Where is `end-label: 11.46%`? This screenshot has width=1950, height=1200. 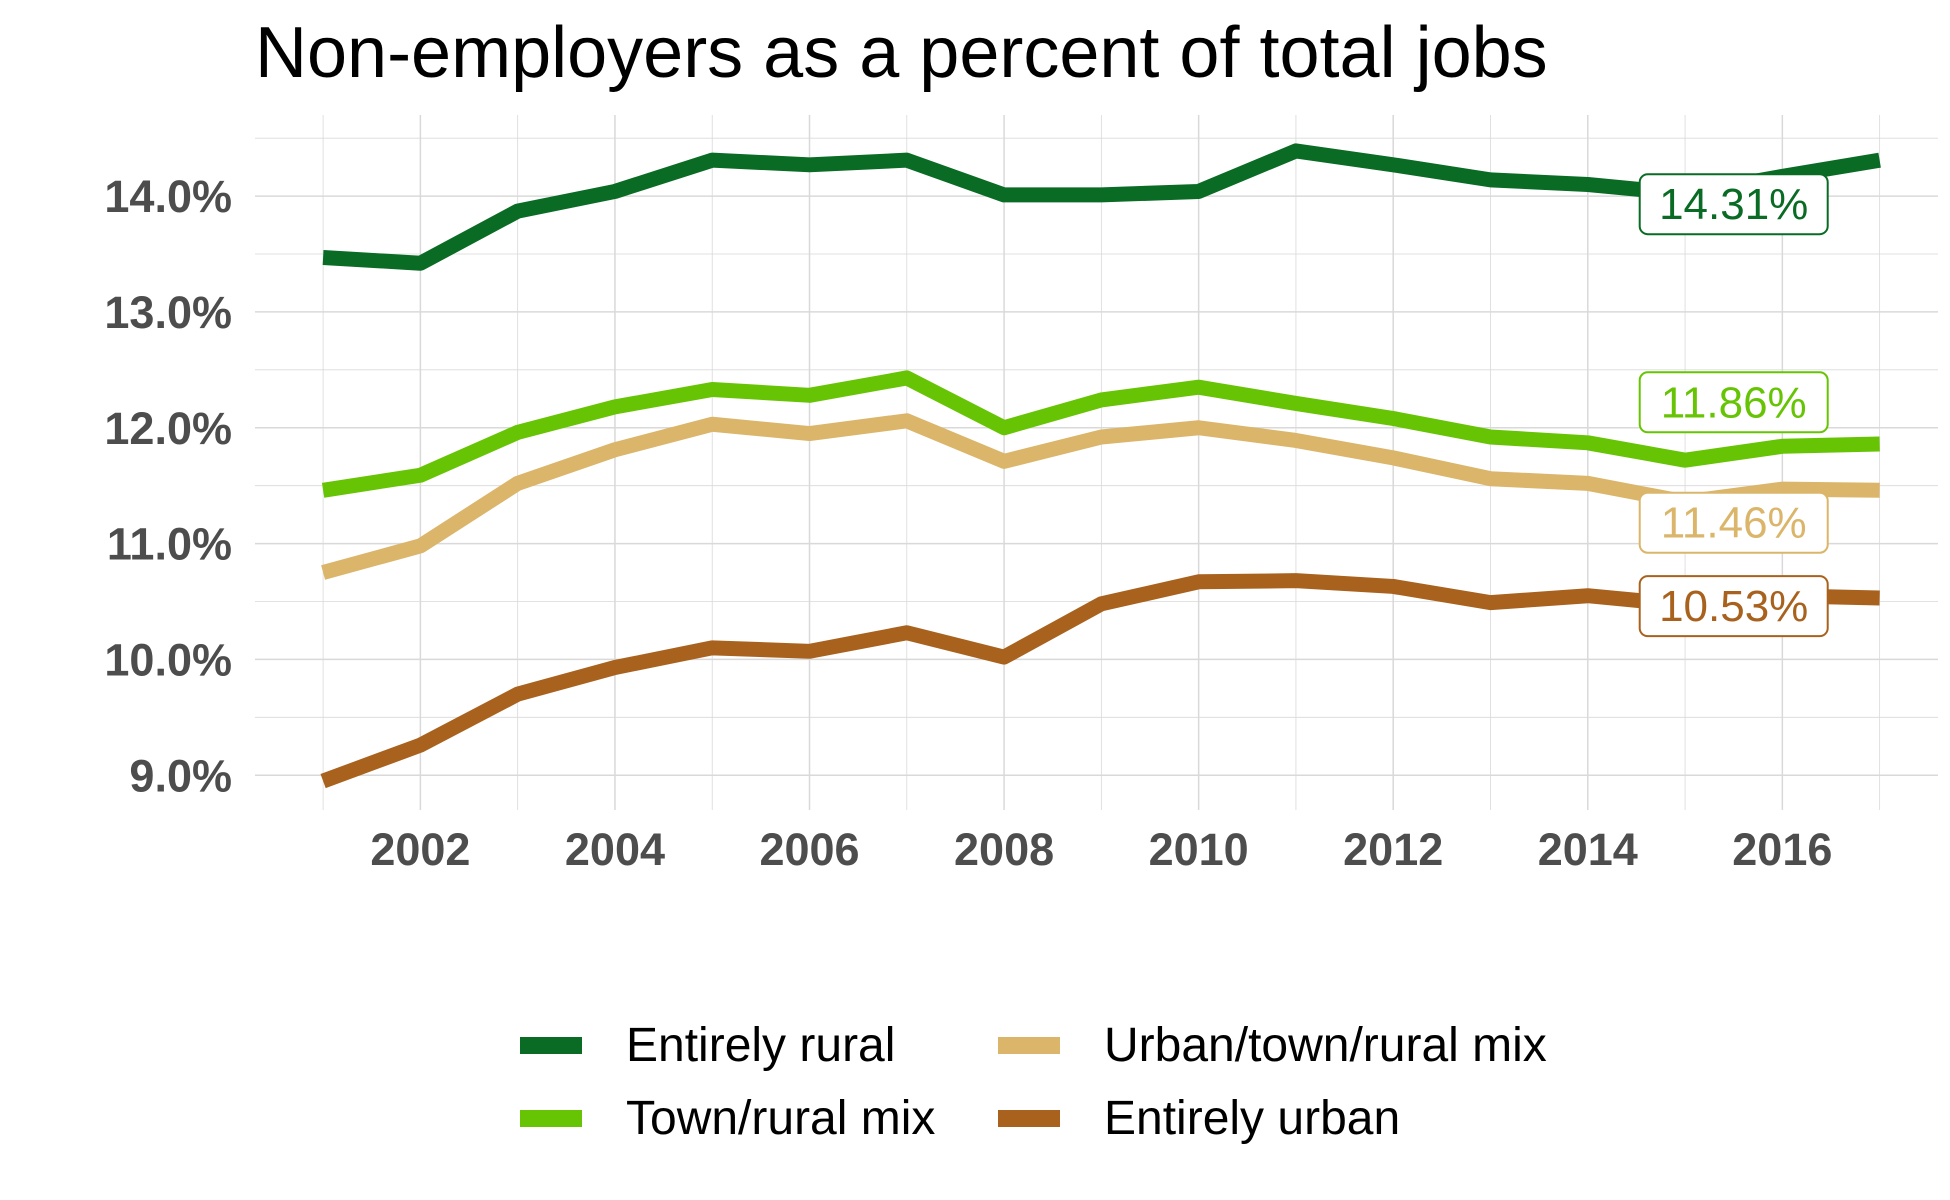
end-label: 11.46% is located at coordinates (1733, 522).